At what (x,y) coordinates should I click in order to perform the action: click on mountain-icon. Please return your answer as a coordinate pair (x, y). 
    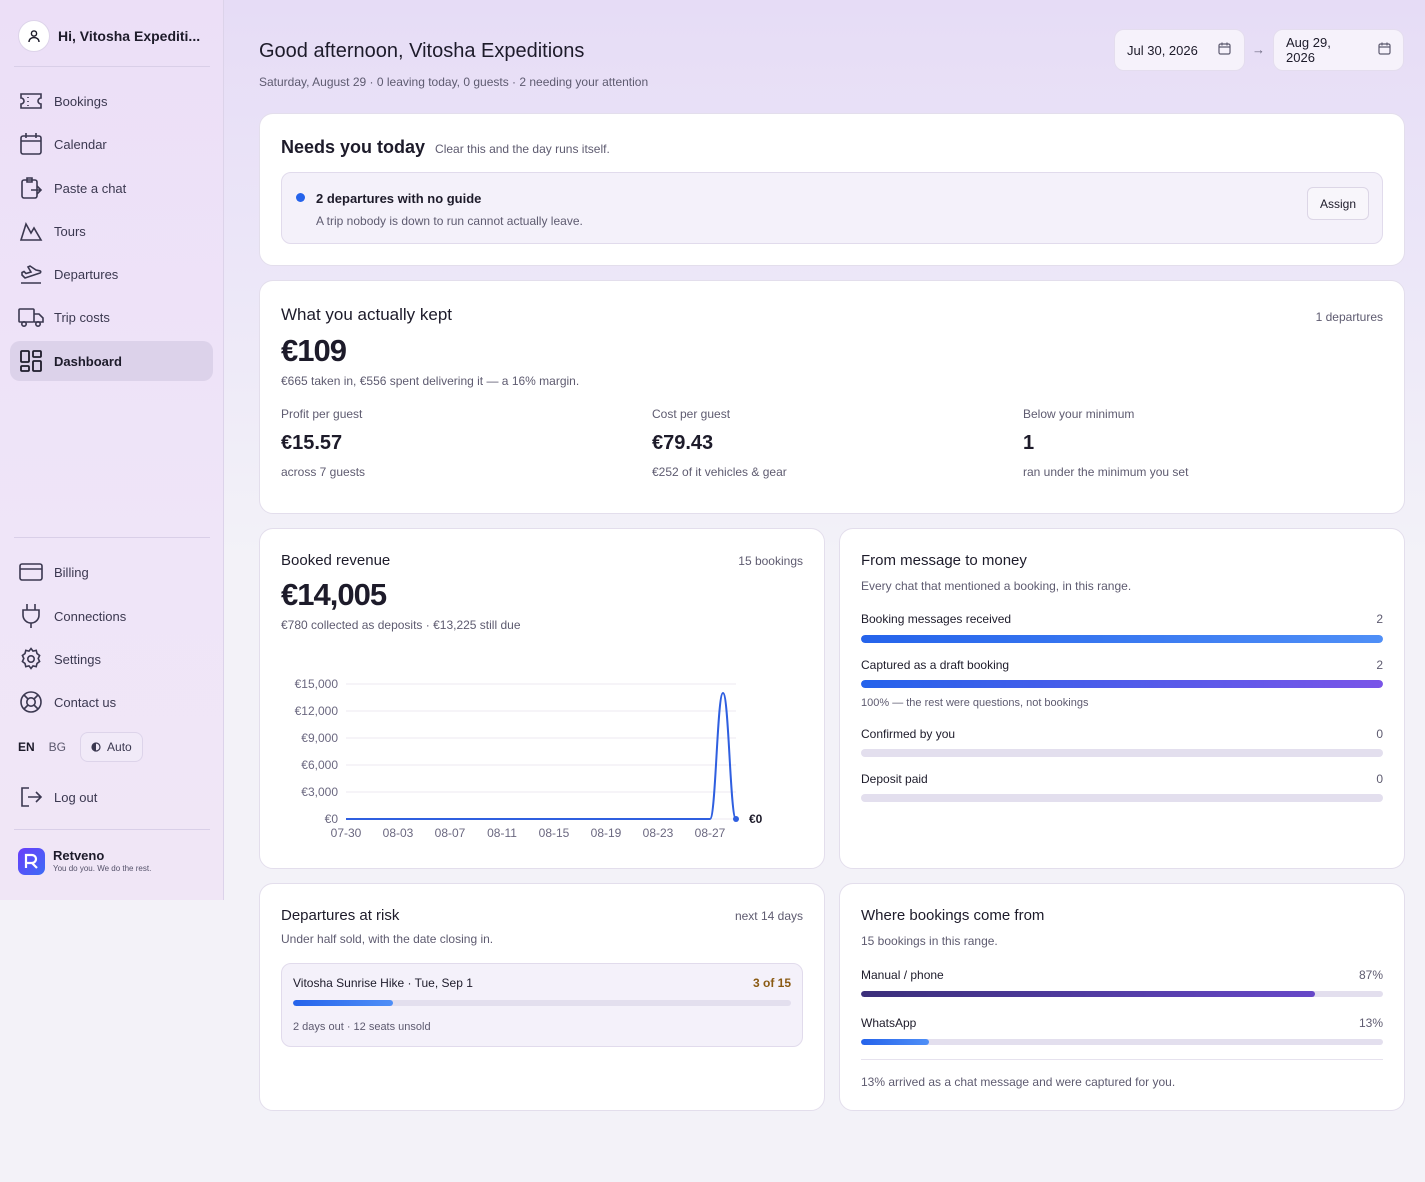
    Looking at the image, I should click on (31, 231).